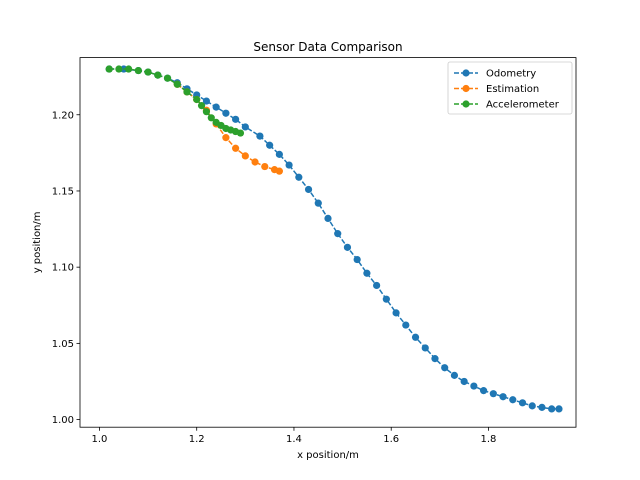  Describe the element at coordinates (197, 439) in the screenshot. I see `x-tick-label: 1.2` at that location.